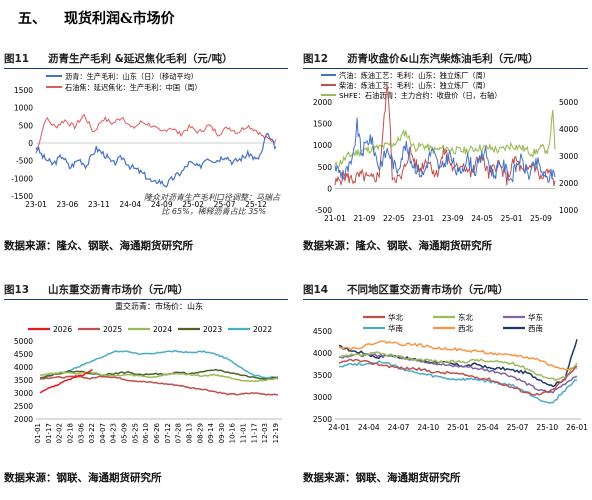 The width and height of the screenshot is (592, 500). What do you see at coordinates (146, 433) in the screenshot?
I see `x-tick-label: 06-10` at bounding box center [146, 433].